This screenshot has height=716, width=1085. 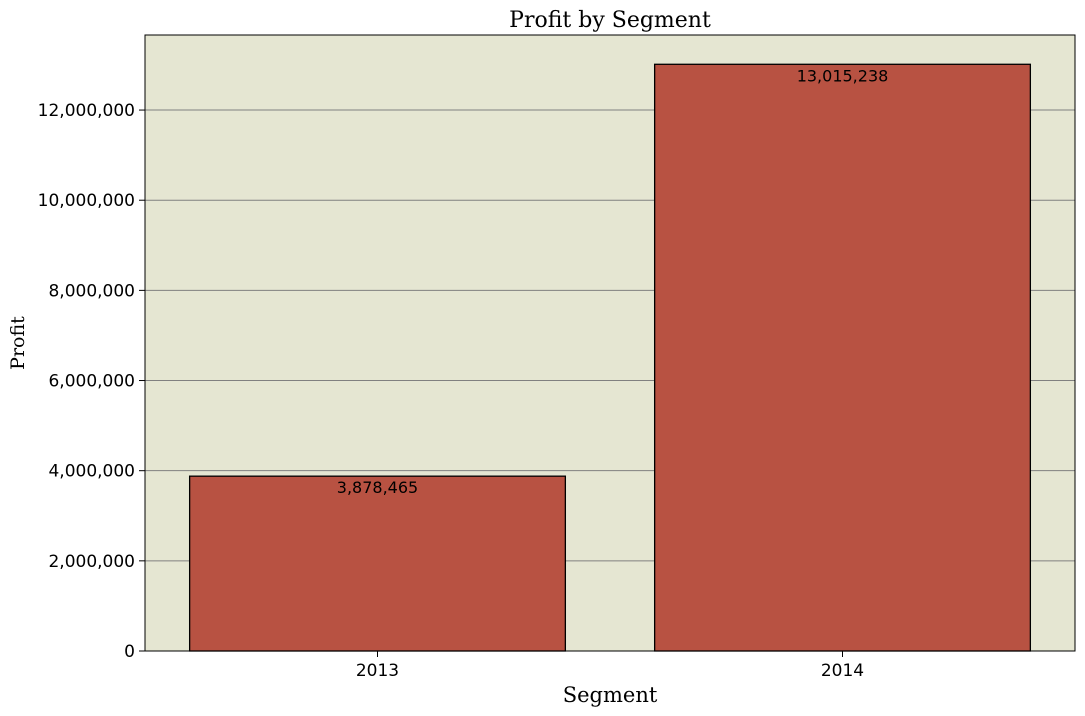 What do you see at coordinates (843, 75) in the screenshot?
I see `data-label-2014: 13,015,238` at bounding box center [843, 75].